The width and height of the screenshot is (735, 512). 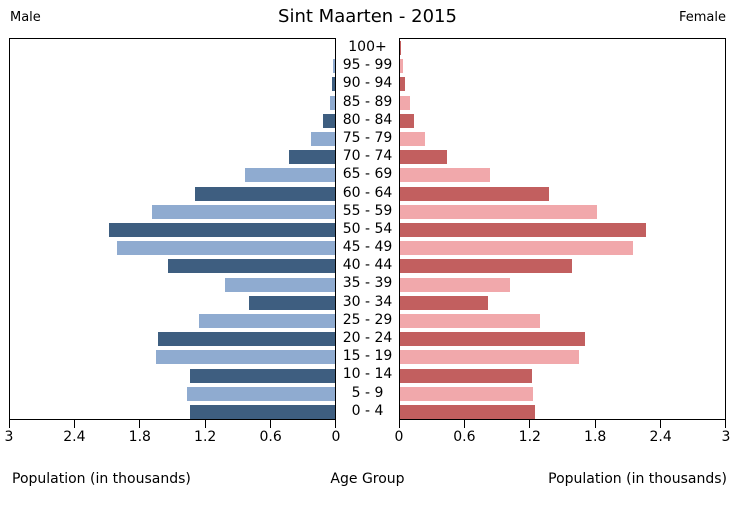 What do you see at coordinates (367, 192) in the screenshot?
I see `age-group-label: 60 - 64` at bounding box center [367, 192].